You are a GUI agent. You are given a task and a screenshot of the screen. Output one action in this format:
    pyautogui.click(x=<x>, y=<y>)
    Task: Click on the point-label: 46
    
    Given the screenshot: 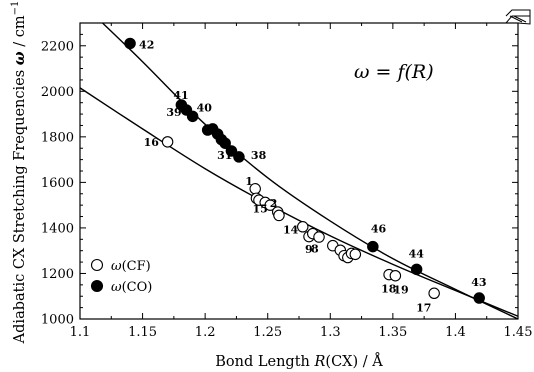 What is the action you would take?
    pyautogui.click(x=379, y=229)
    